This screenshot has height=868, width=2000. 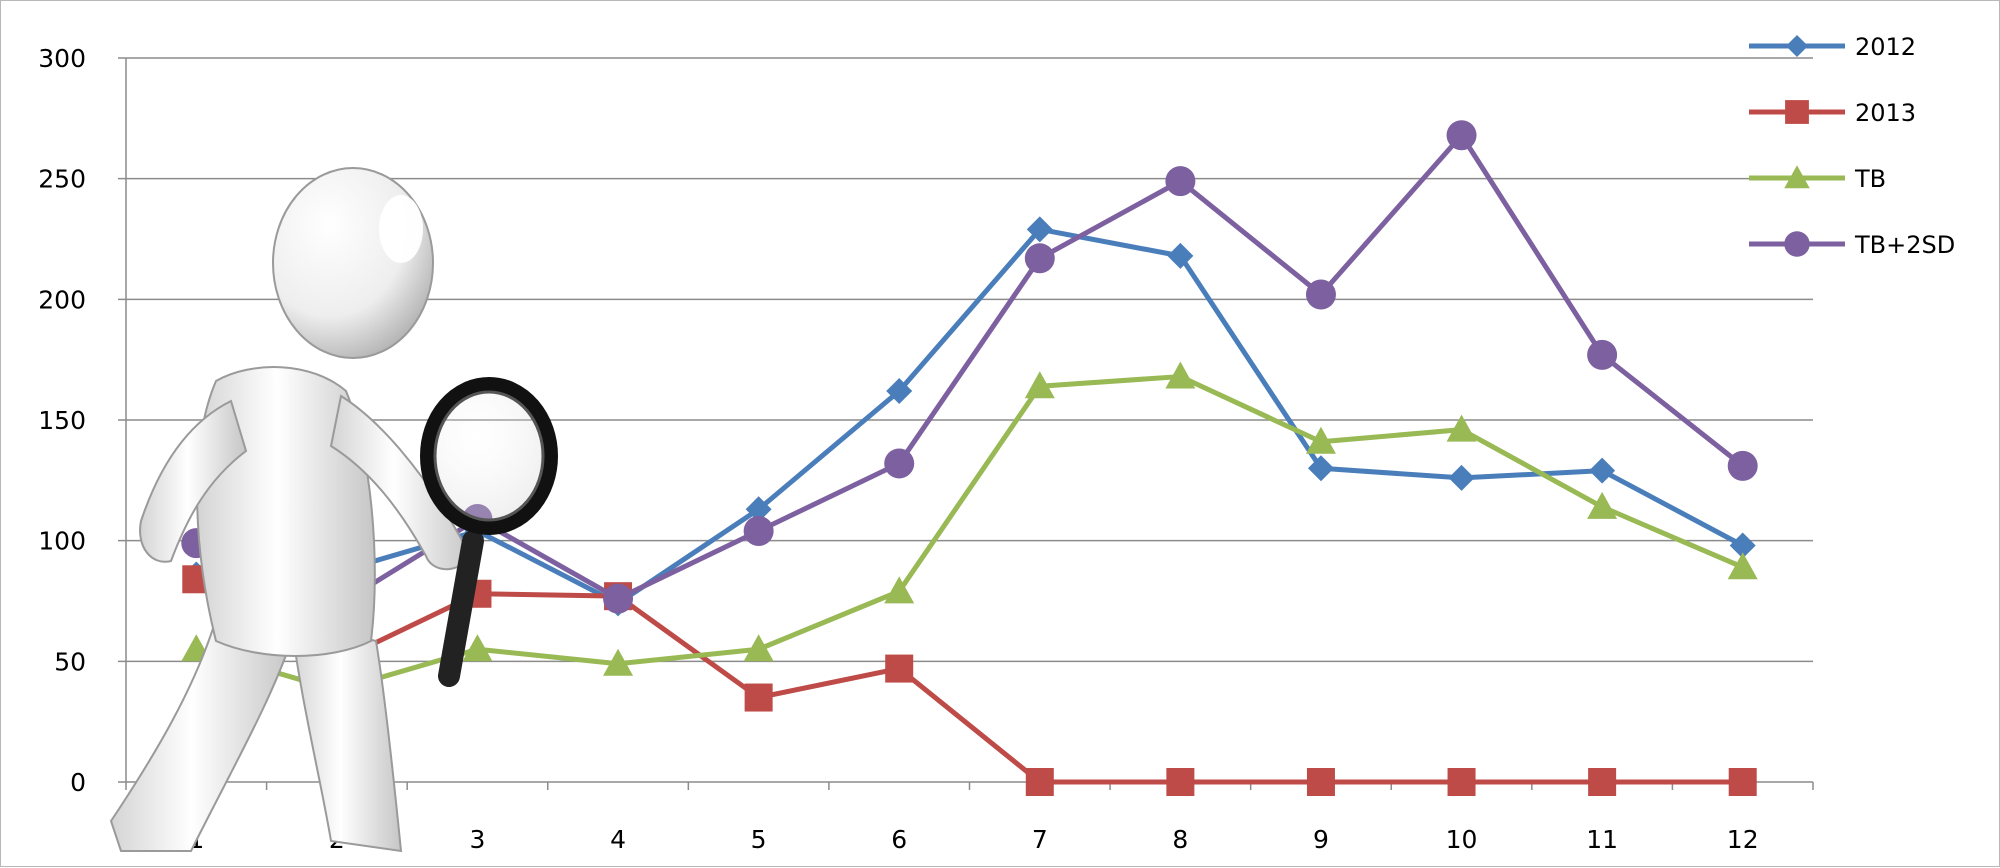 I want to click on x-tick-label-3: 3, so click(x=478, y=839).